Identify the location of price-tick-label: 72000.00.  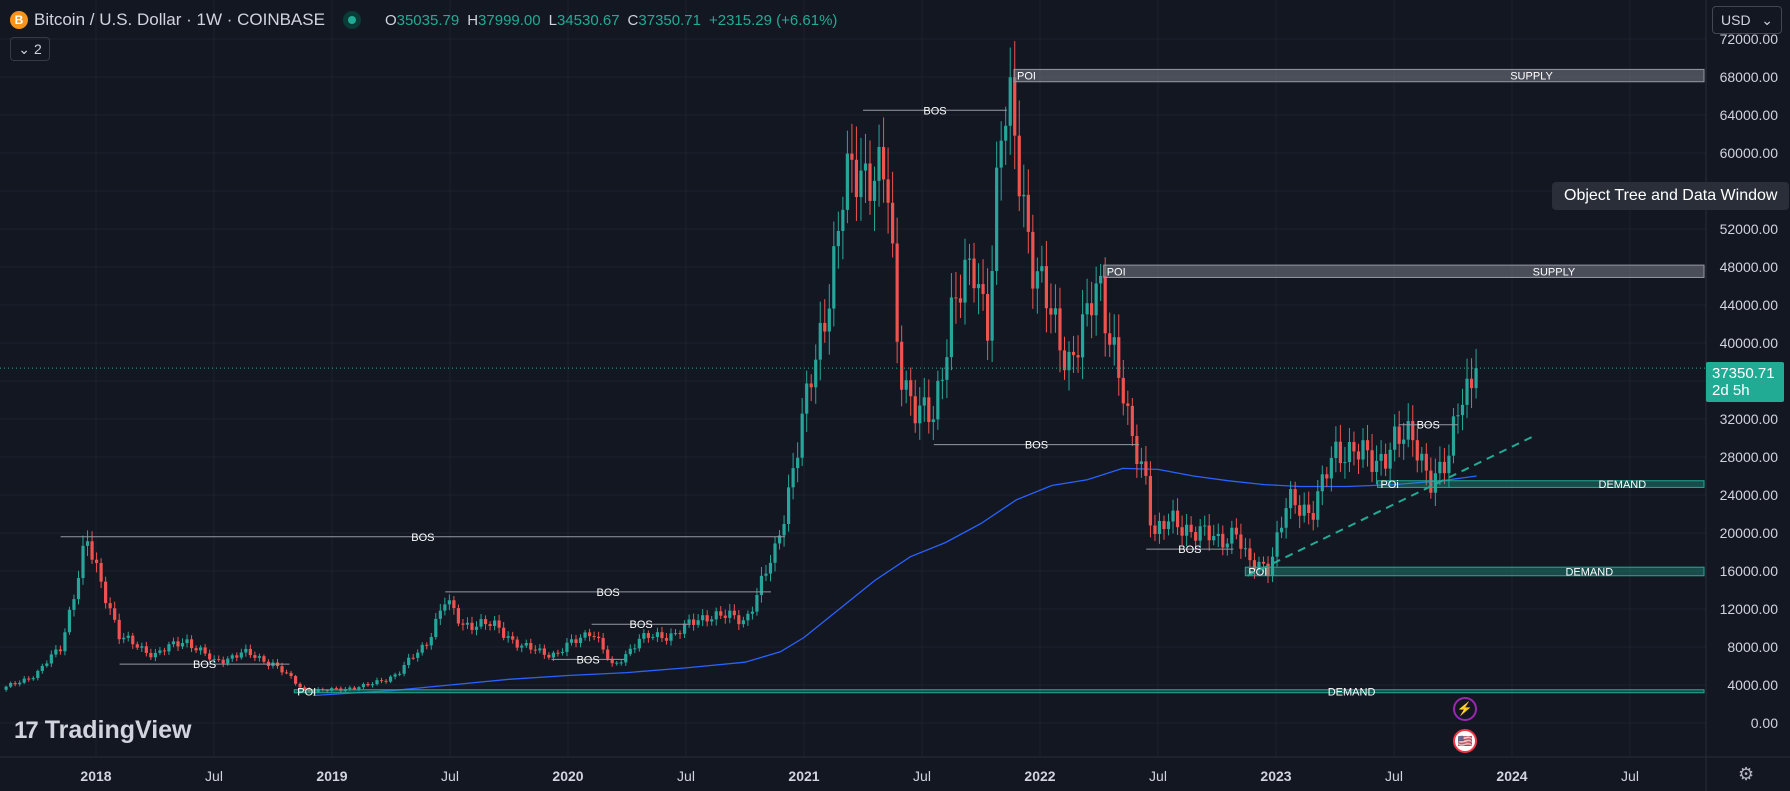
(1749, 39).